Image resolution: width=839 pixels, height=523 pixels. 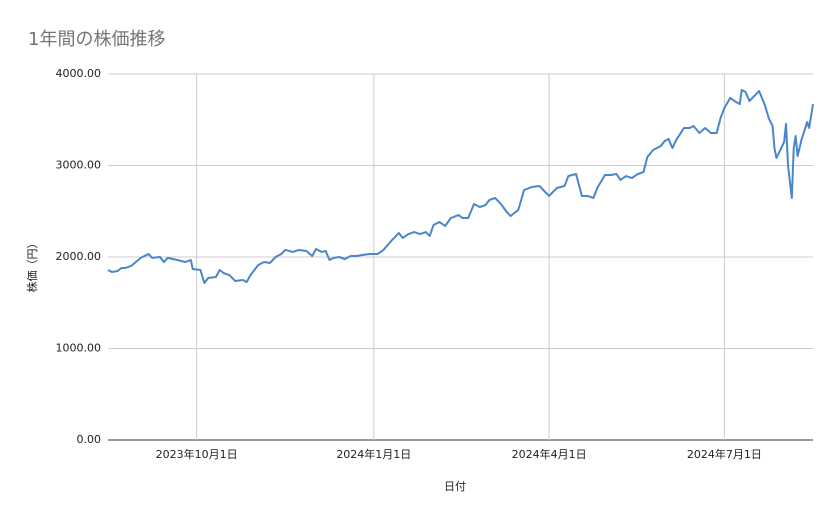 I want to click on x-axis-label: 日付, so click(x=455, y=486).